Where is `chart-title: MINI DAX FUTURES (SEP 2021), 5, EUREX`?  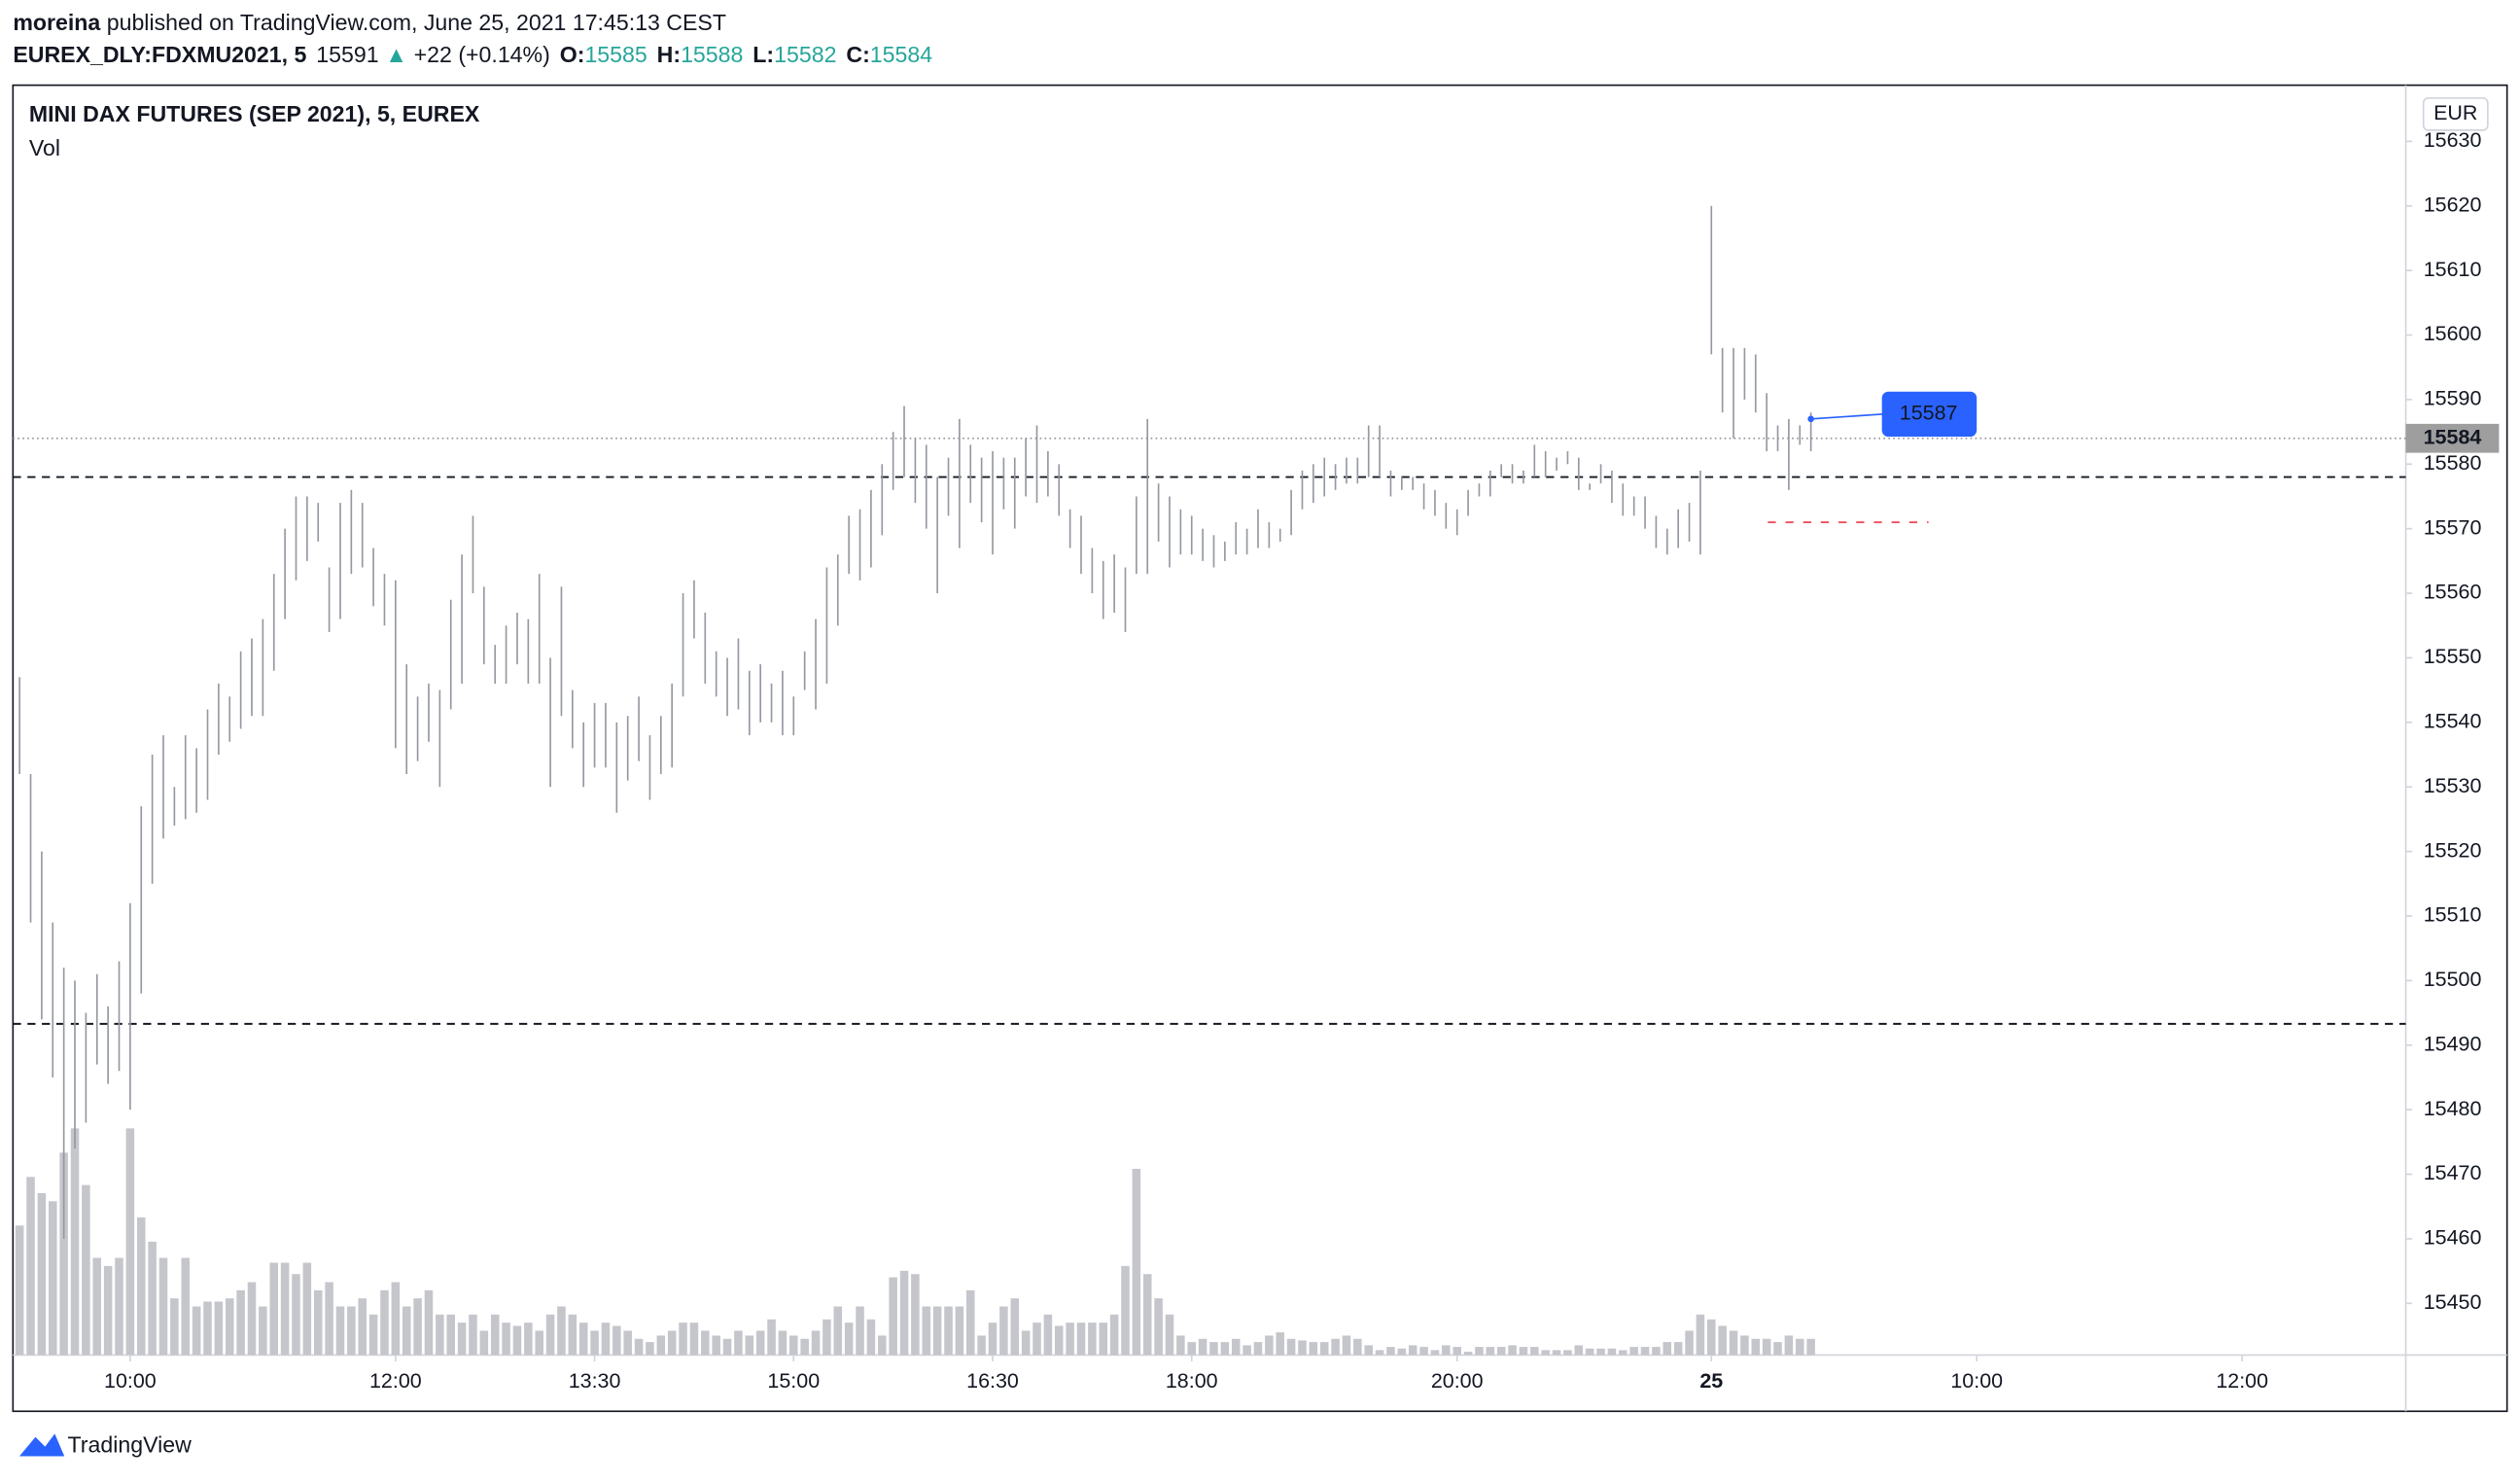 chart-title: MINI DAX FUTURES (SEP 2021), 5, EUREX is located at coordinates (254, 113).